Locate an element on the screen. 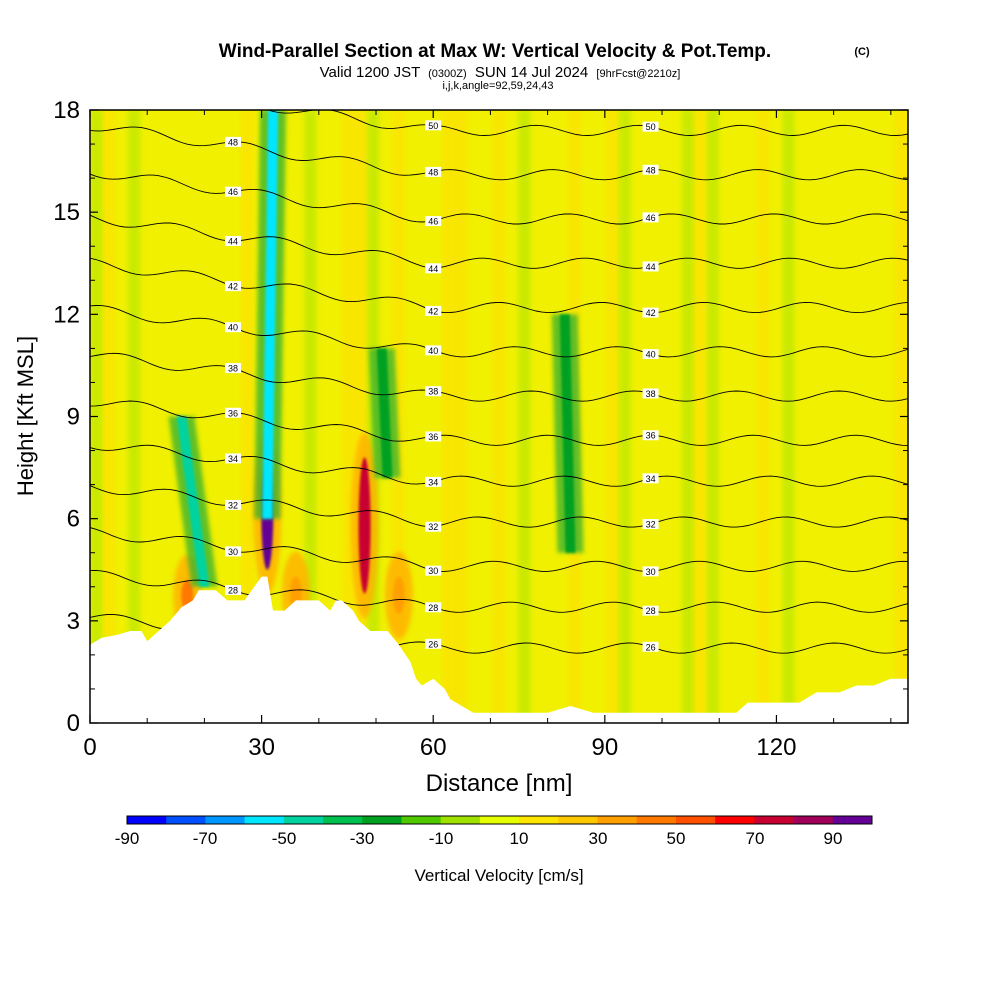  isentrope-label: 48 is located at coordinates (433, 172).